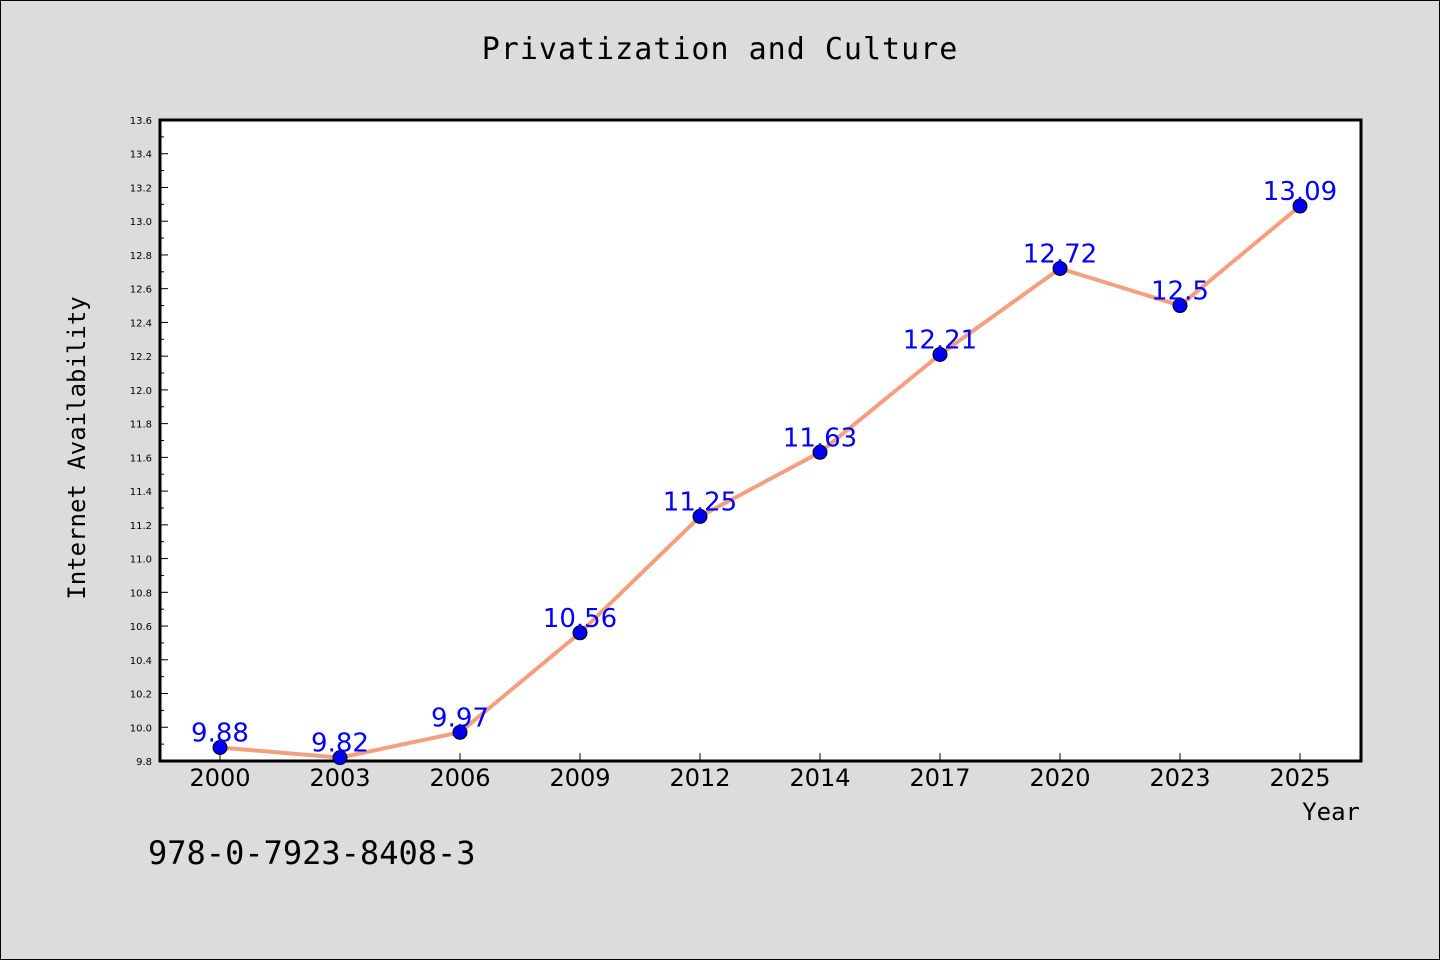 The width and height of the screenshot is (1440, 960). I want to click on data-label: 13.09, so click(1300, 192).